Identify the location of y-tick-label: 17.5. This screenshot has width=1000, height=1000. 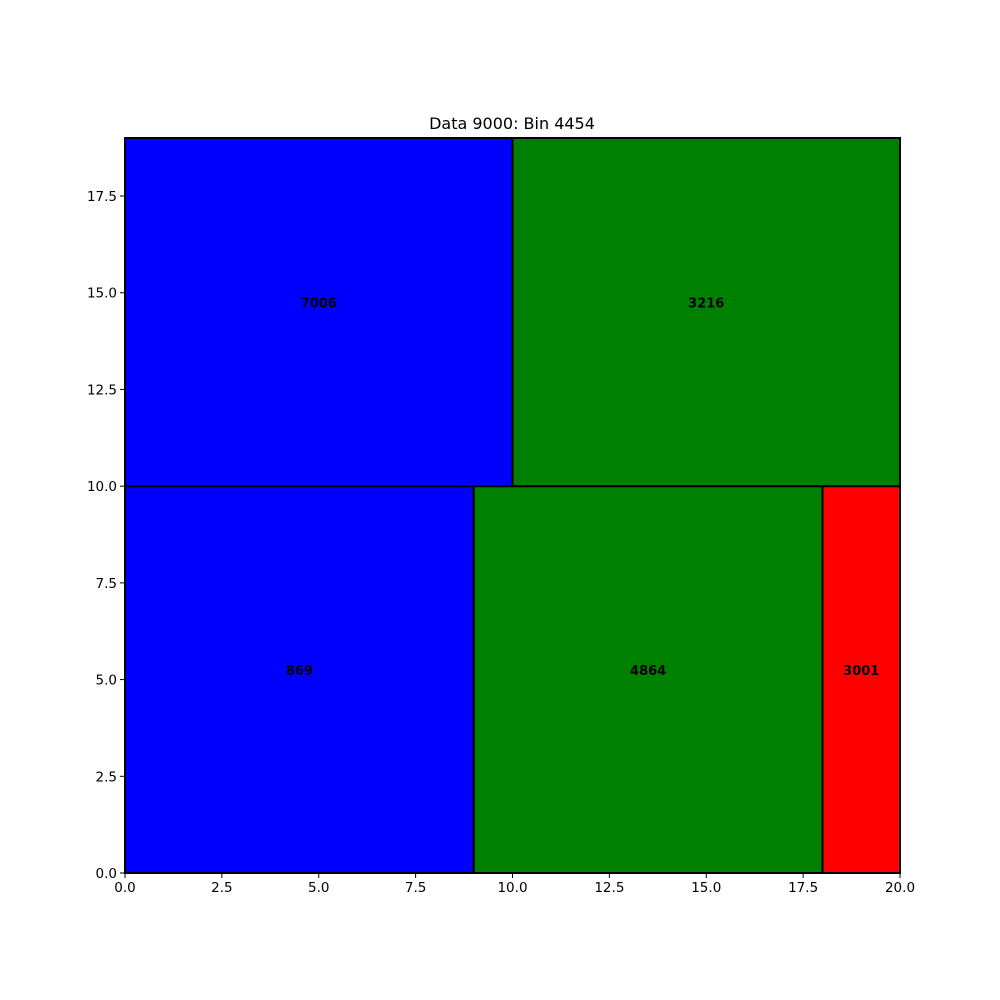
(102, 197).